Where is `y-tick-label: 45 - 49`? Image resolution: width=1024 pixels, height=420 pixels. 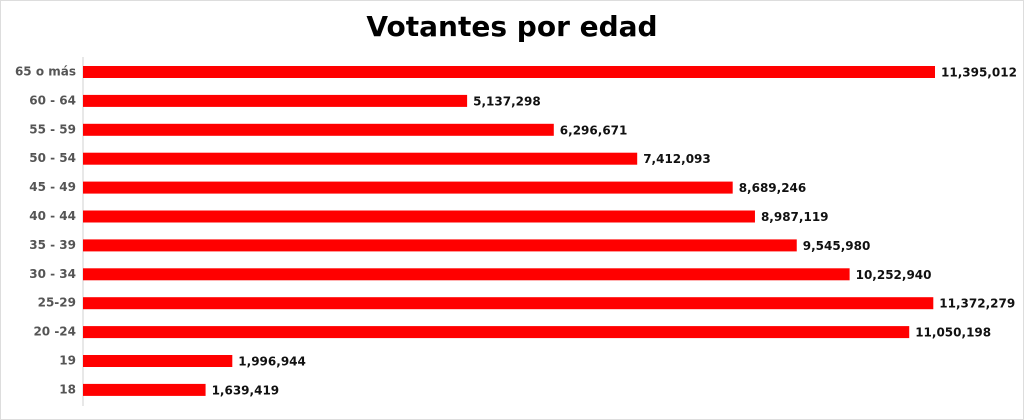 y-tick-label: 45 - 49 is located at coordinates (52, 187).